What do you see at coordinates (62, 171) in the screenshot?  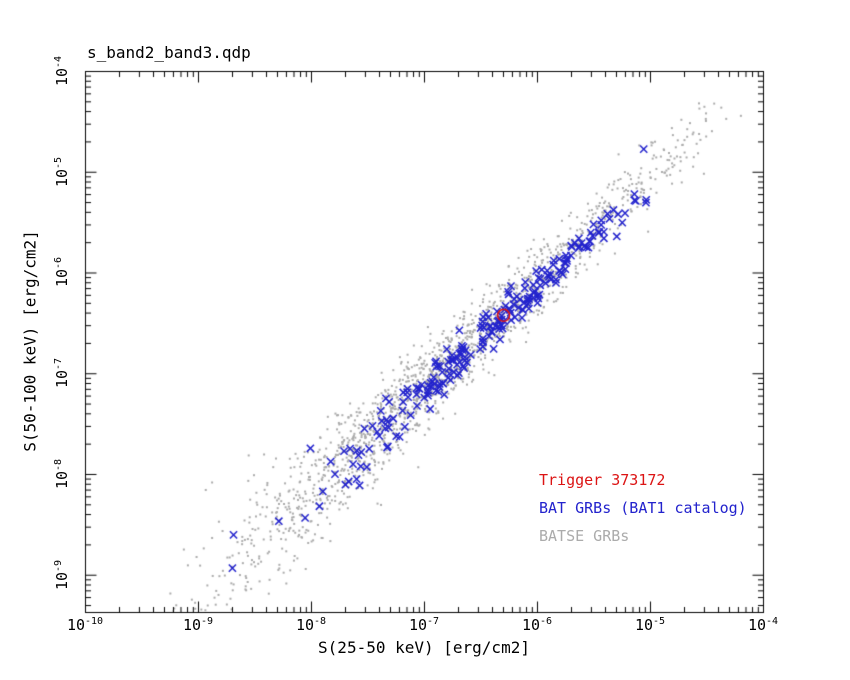 I see `y-tick-label: 10-5` at bounding box center [62, 171].